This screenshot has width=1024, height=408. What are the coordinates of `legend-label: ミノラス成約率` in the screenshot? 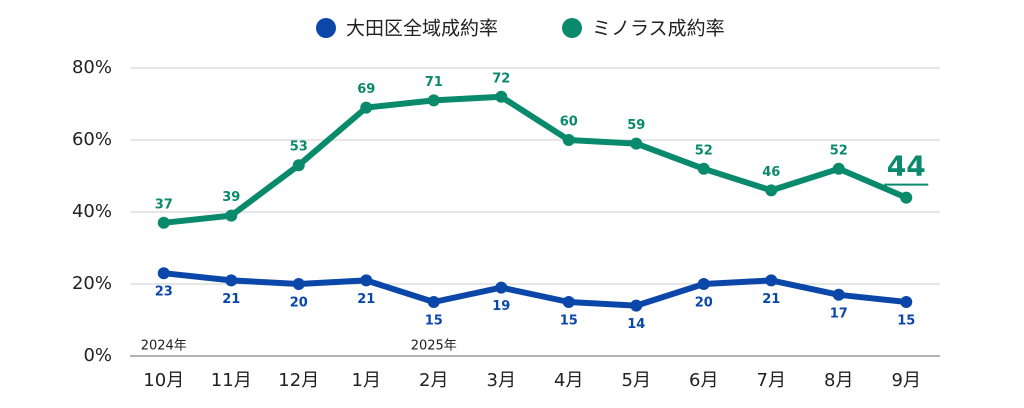 It's located at (658, 29).